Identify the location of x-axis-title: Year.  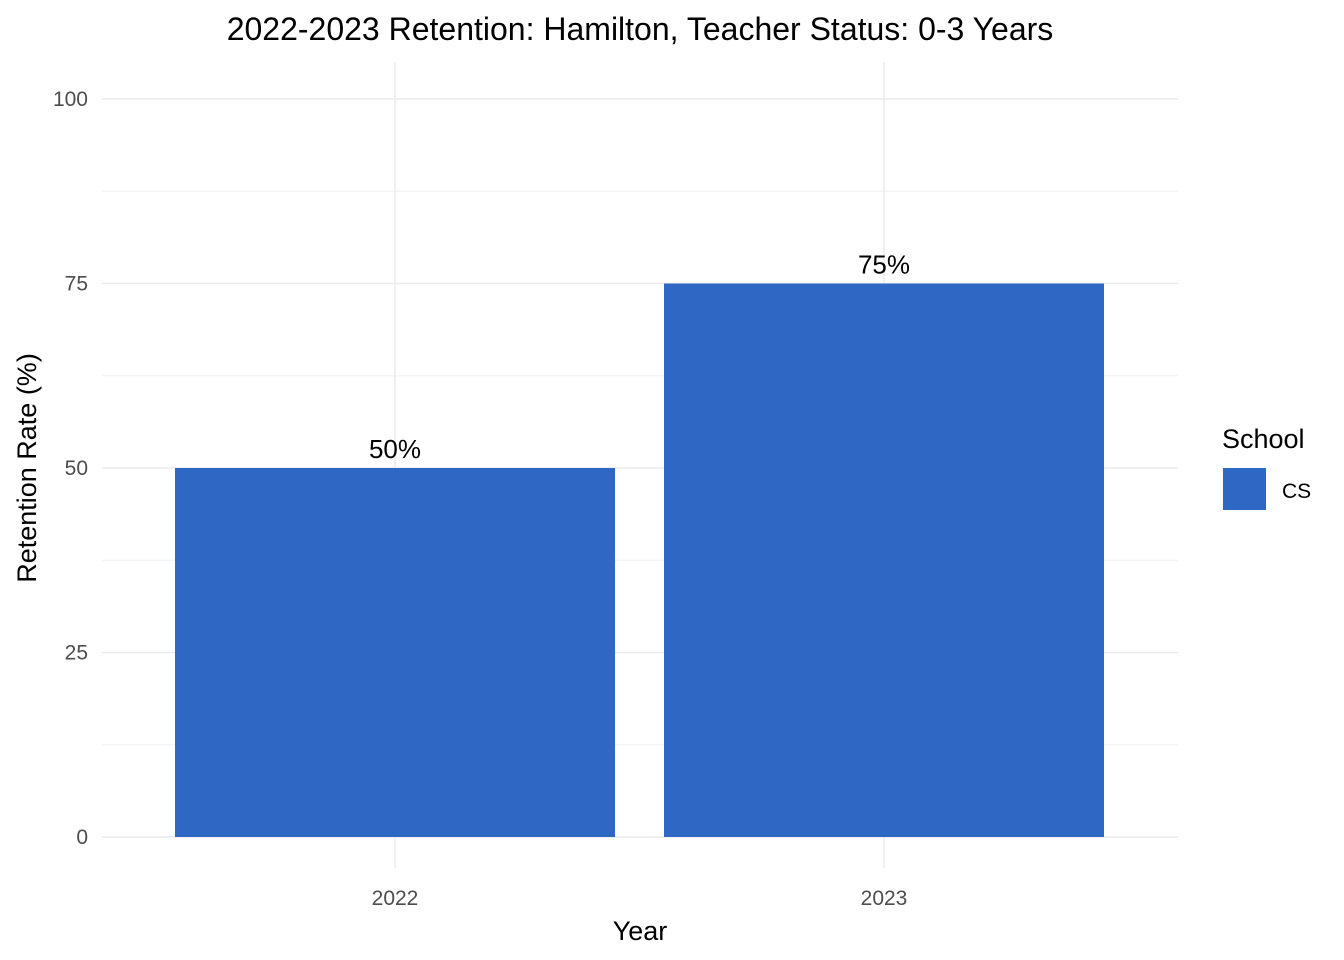
(640, 931).